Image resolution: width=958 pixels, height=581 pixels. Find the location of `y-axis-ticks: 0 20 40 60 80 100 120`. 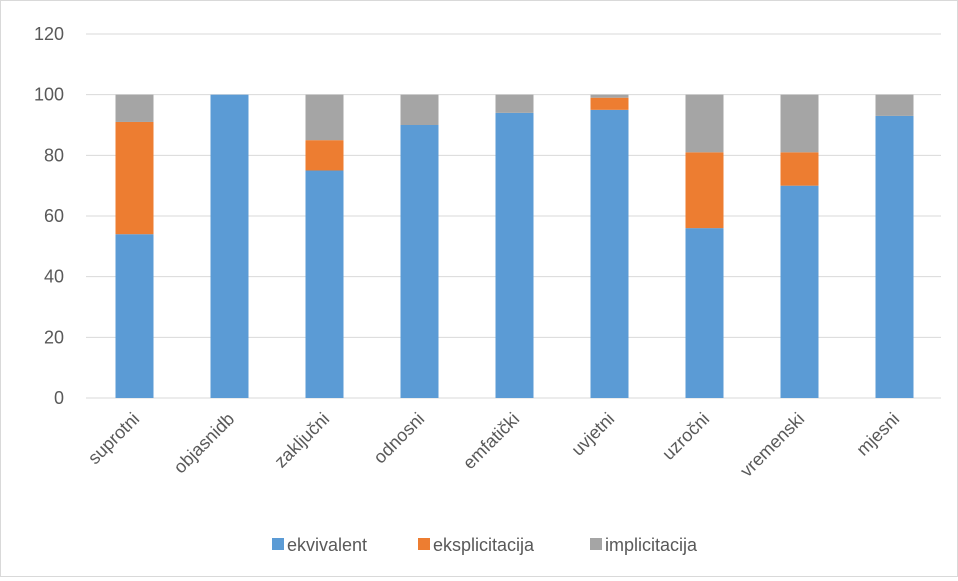

y-axis-ticks: 0 20 40 60 80 100 120 is located at coordinates (49, 216).